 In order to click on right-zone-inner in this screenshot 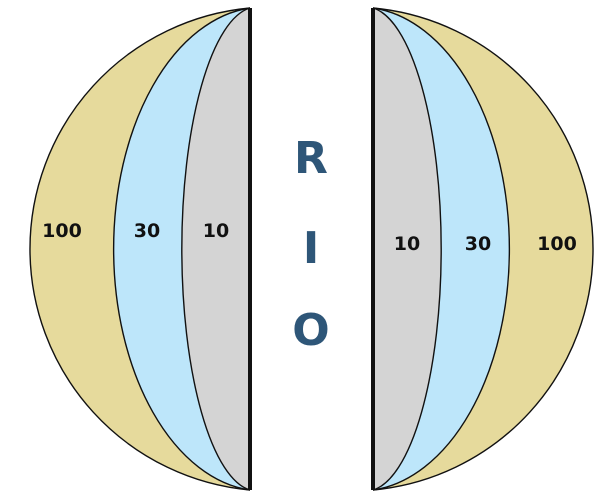, I will do `click(407, 249)`.